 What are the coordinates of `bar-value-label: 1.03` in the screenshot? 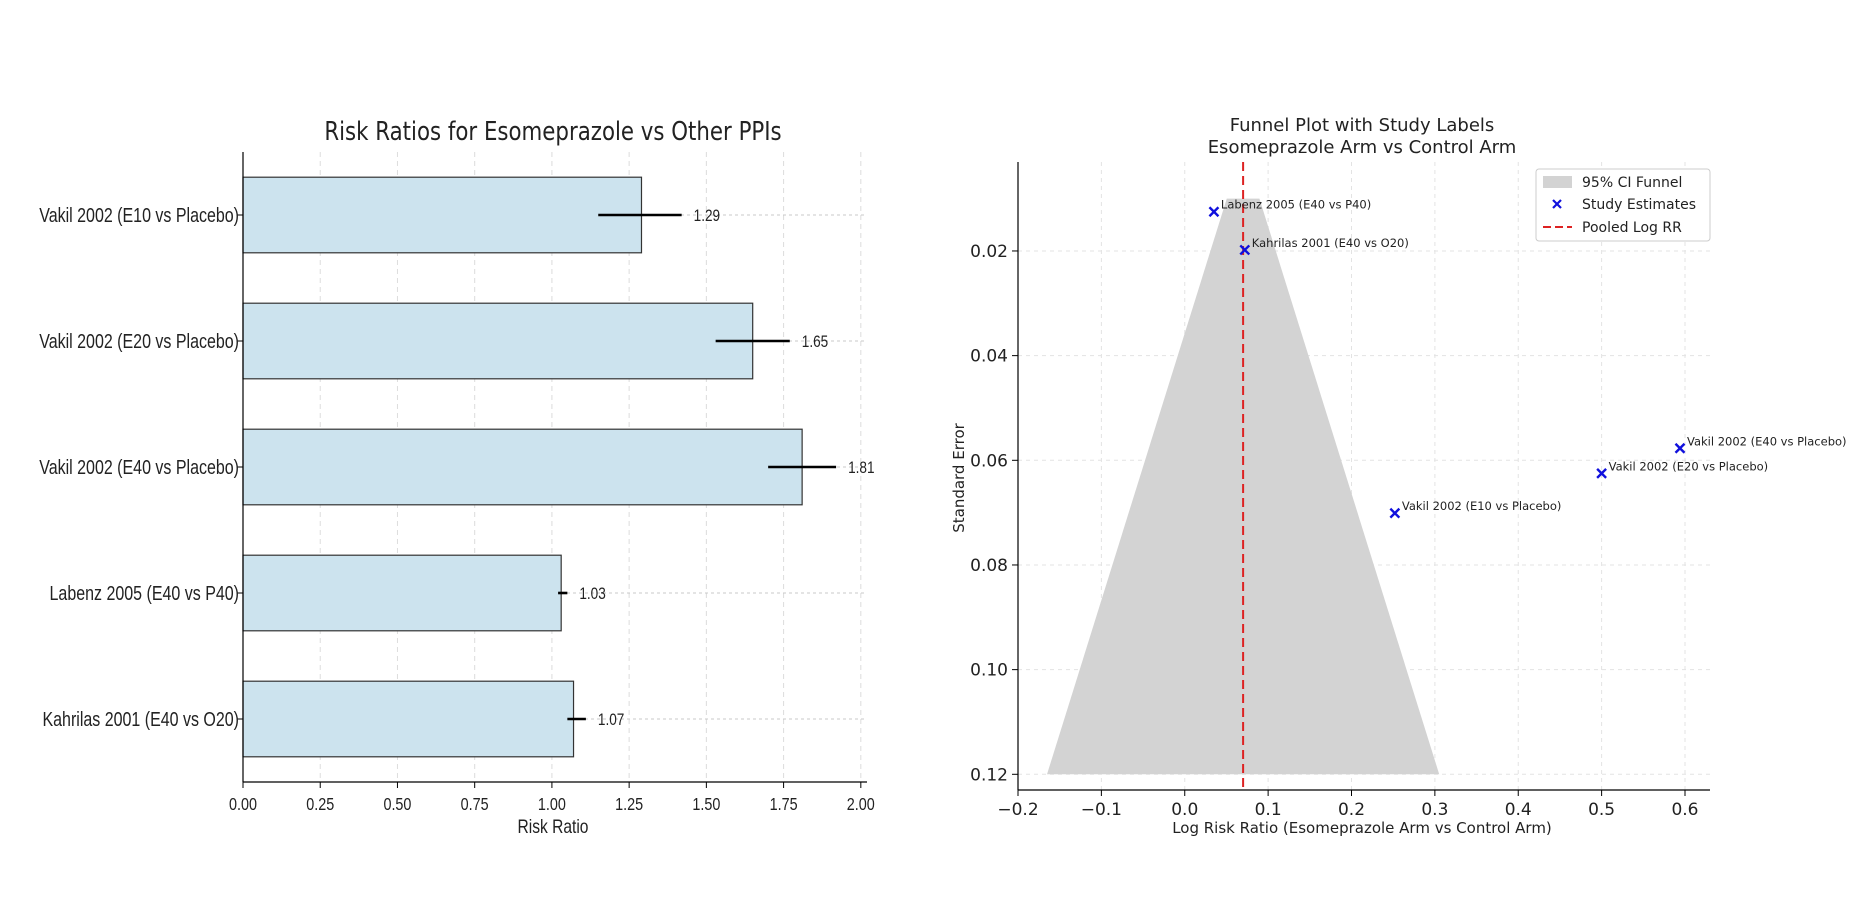 It's located at (592, 594).